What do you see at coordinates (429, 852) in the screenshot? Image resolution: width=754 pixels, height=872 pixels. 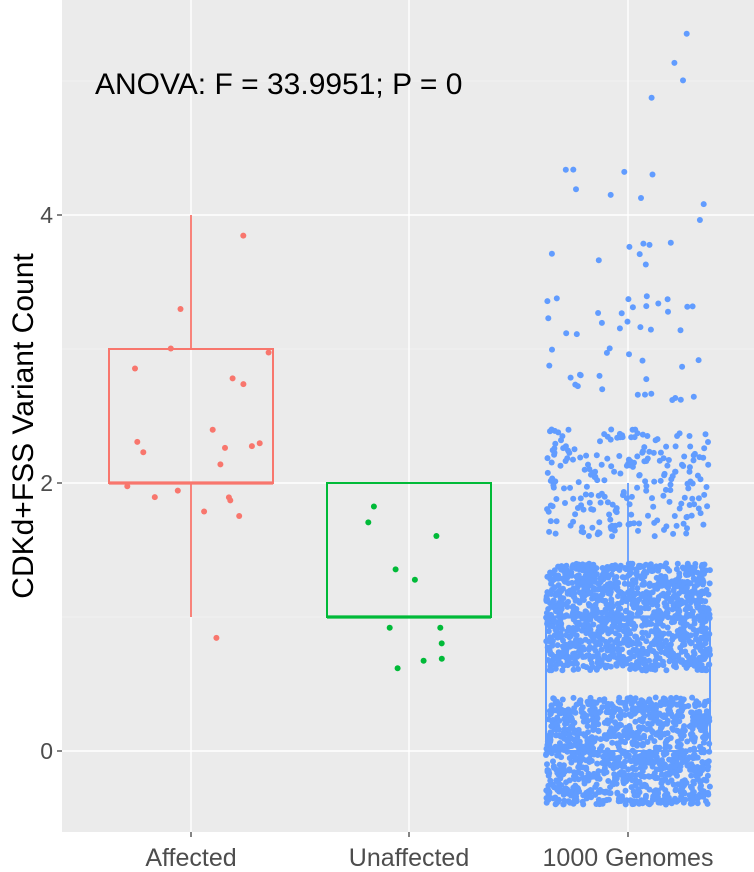 I see `x-axis: Affected Unaffected 1000 Genomes` at bounding box center [429, 852].